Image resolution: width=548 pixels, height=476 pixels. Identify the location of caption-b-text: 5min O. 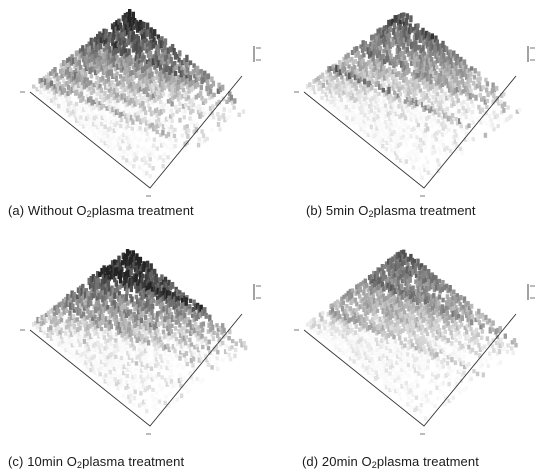
(347, 210).